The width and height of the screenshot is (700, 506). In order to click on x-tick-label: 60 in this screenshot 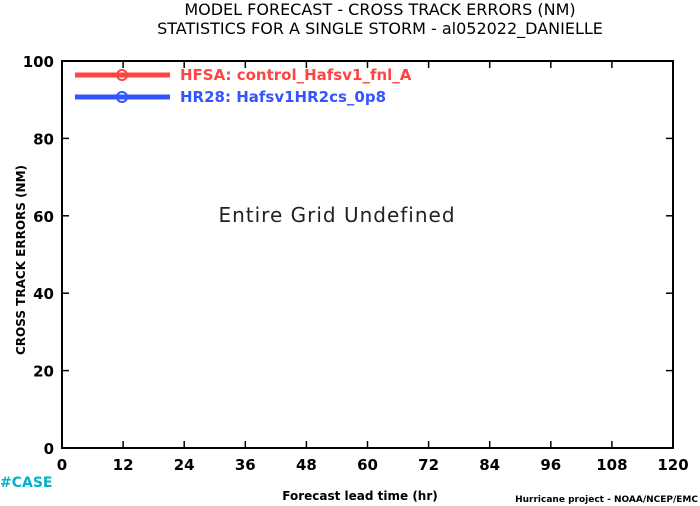, I will do `click(367, 465)`.